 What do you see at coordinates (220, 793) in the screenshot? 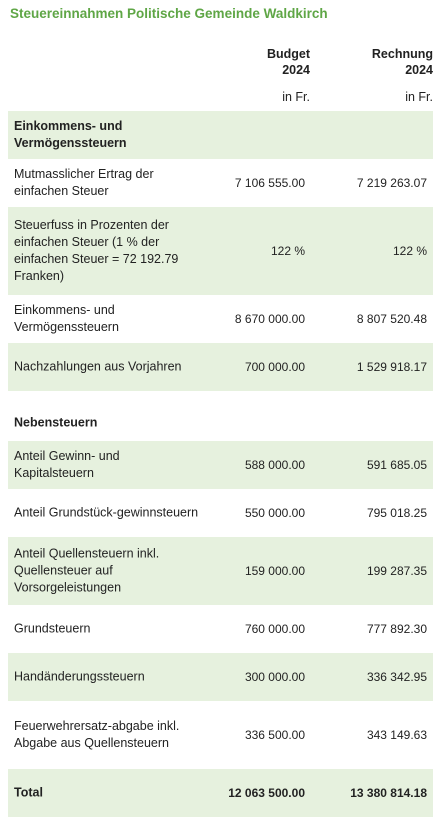
I see `total-row: Total 12 063 500.00 13 380 814.18` at bounding box center [220, 793].